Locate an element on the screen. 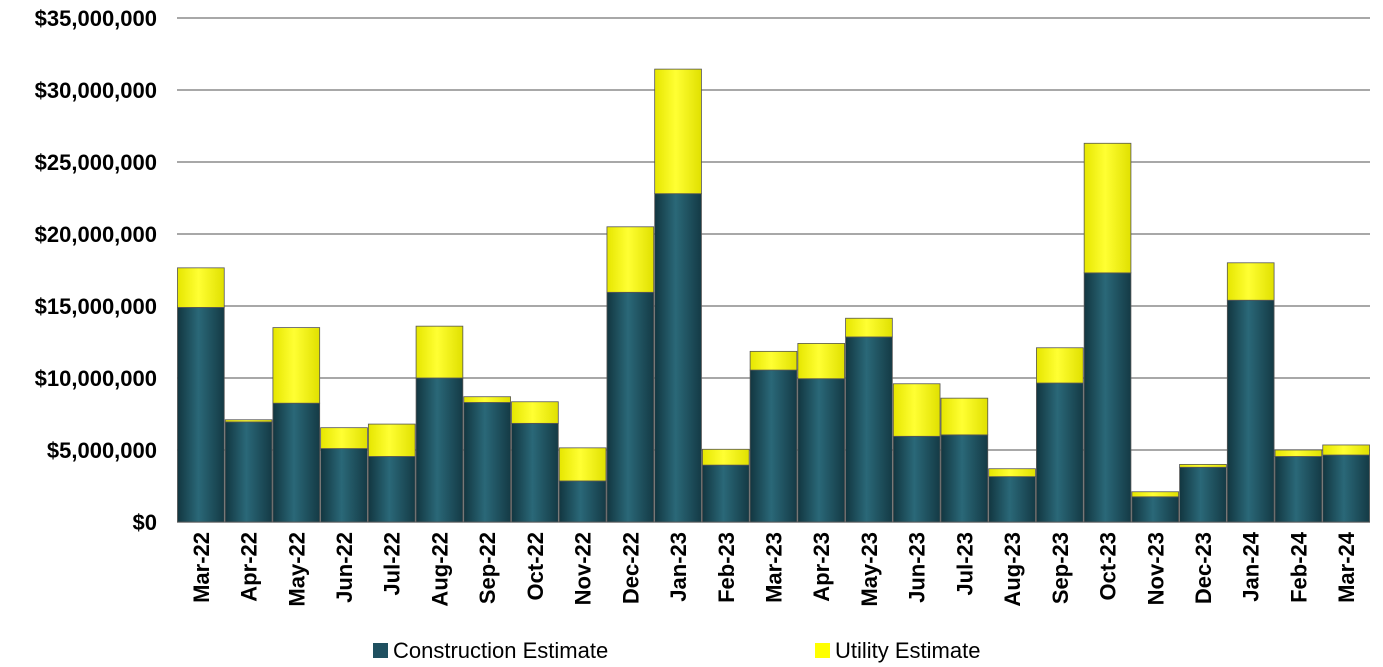 The width and height of the screenshot is (1383, 667). x-tick-label: Nov-23 is located at coordinates (1155, 568).